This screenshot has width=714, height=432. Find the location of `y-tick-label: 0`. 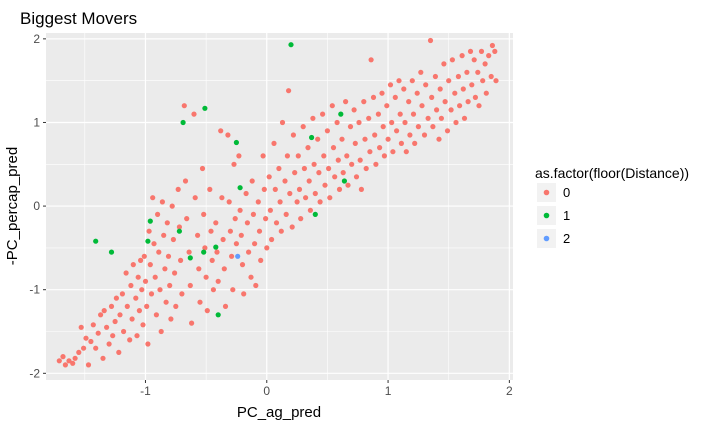

y-tick-label: 0 is located at coordinates (36, 206).